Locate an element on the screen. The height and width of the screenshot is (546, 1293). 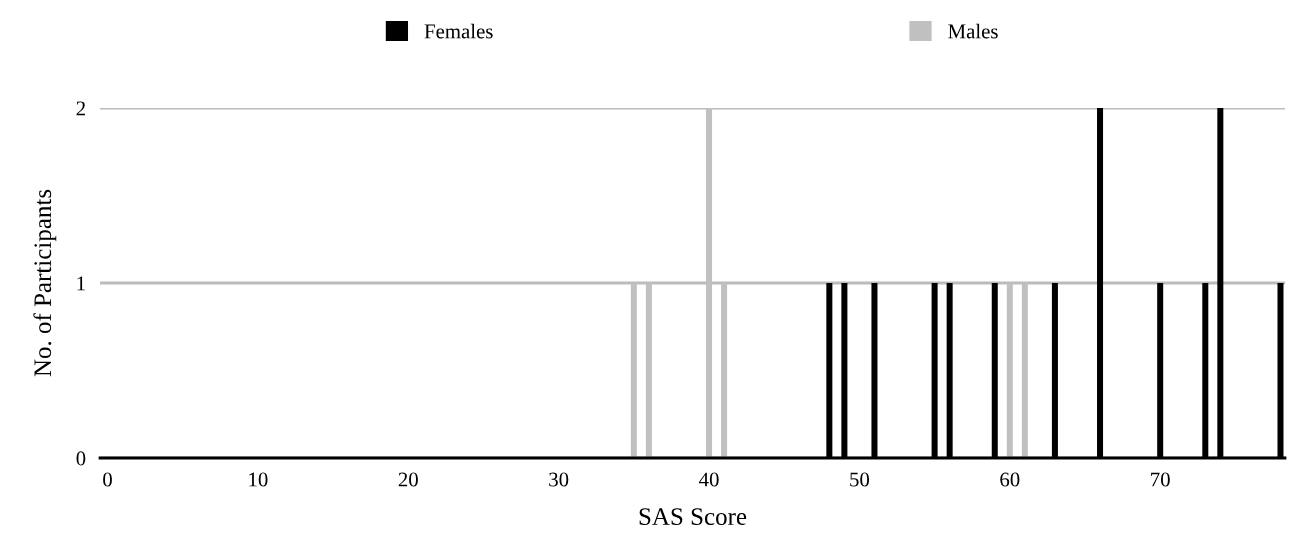
x-tick-label: 60 is located at coordinates (1010, 479).